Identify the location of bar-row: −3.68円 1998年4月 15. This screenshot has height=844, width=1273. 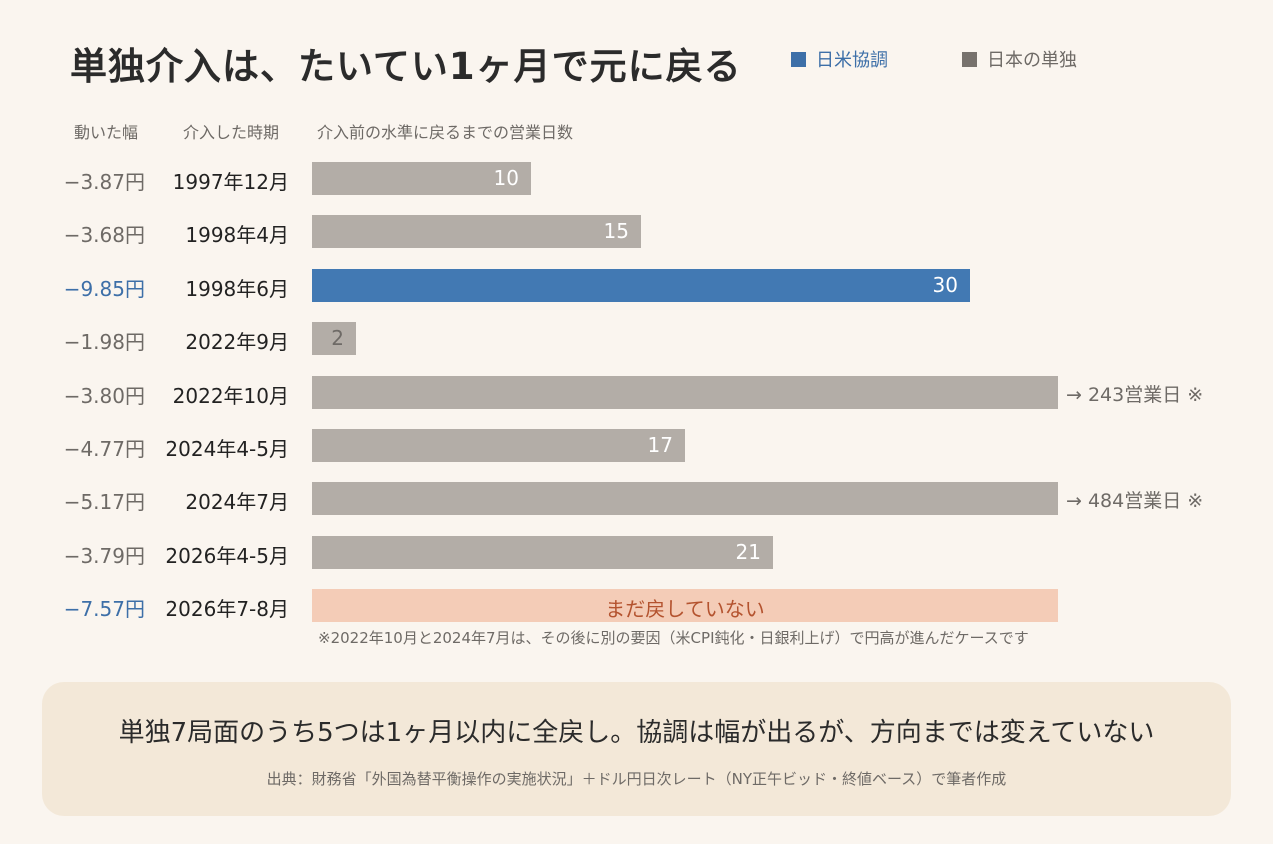
(636, 232).